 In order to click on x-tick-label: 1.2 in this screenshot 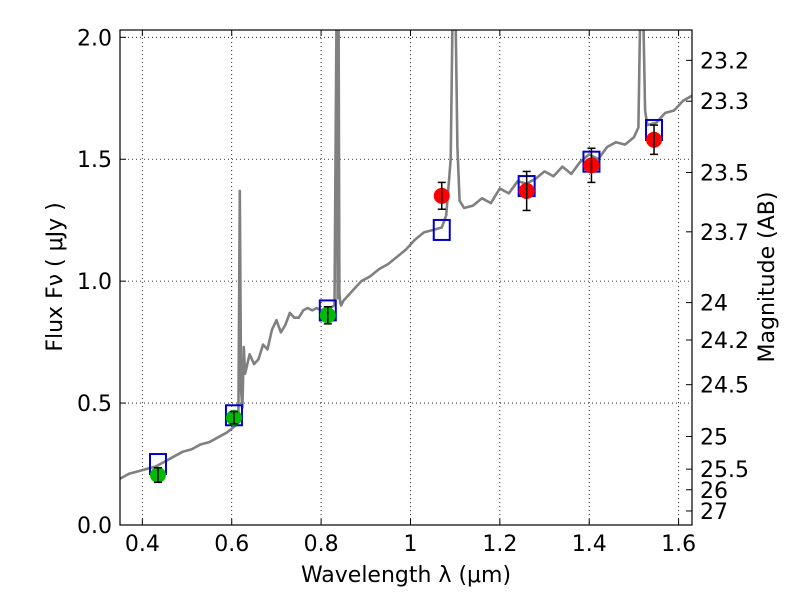, I will do `click(499, 544)`.